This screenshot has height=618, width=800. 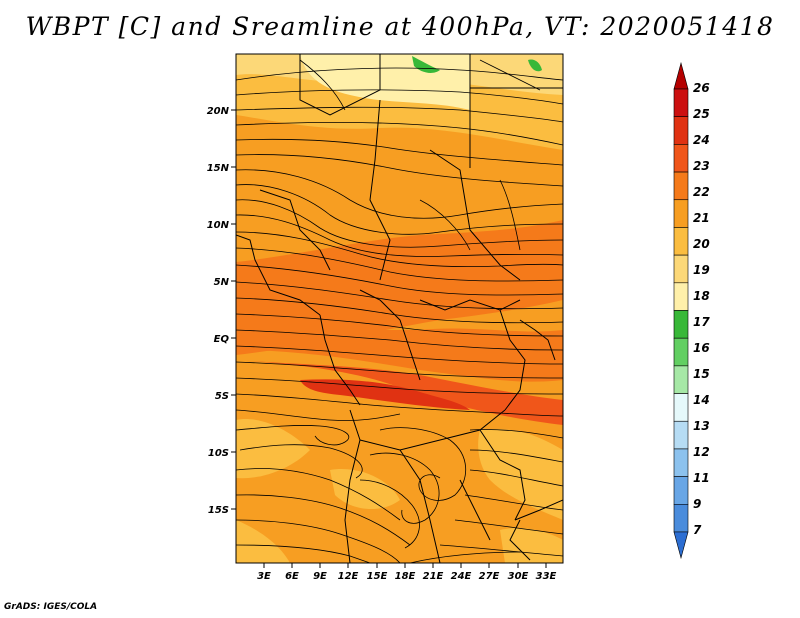 What do you see at coordinates (546, 576) in the screenshot?
I see `lon-label: 33E` at bounding box center [546, 576].